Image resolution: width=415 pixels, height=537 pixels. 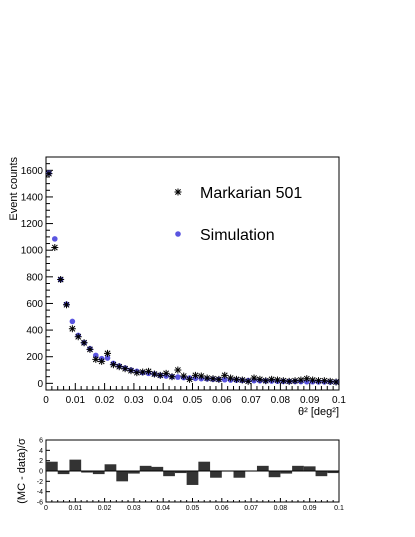 What do you see at coordinates (310, 508) in the screenshot?
I see `residual-x-tick-label: 0.09` at bounding box center [310, 508].